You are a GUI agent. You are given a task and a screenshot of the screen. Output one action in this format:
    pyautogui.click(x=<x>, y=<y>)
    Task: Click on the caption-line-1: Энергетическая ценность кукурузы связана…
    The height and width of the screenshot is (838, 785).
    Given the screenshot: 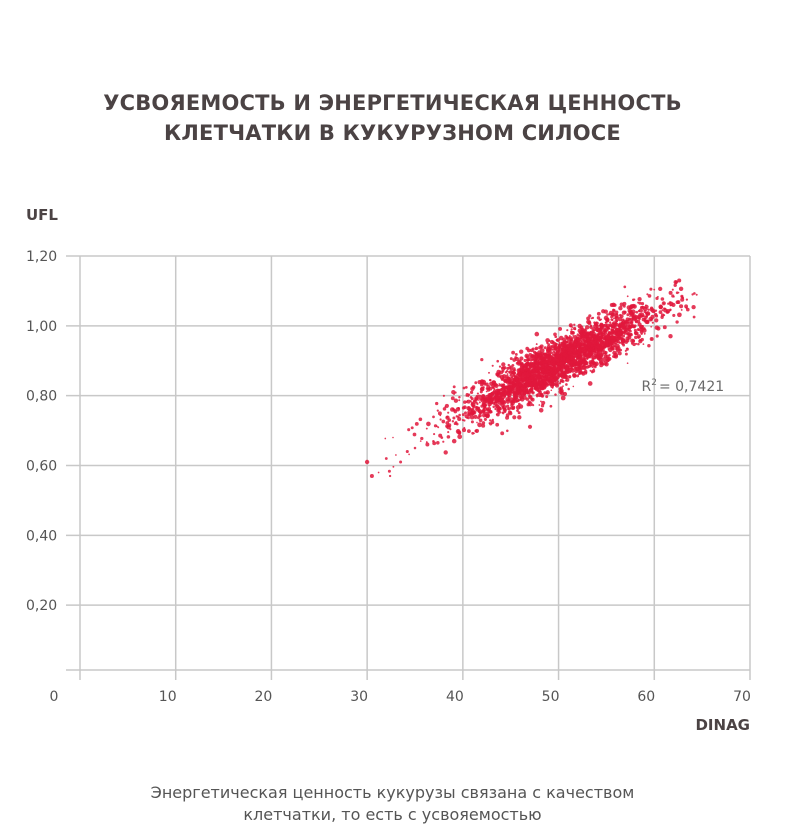 What is the action you would take?
    pyautogui.click(x=392, y=792)
    